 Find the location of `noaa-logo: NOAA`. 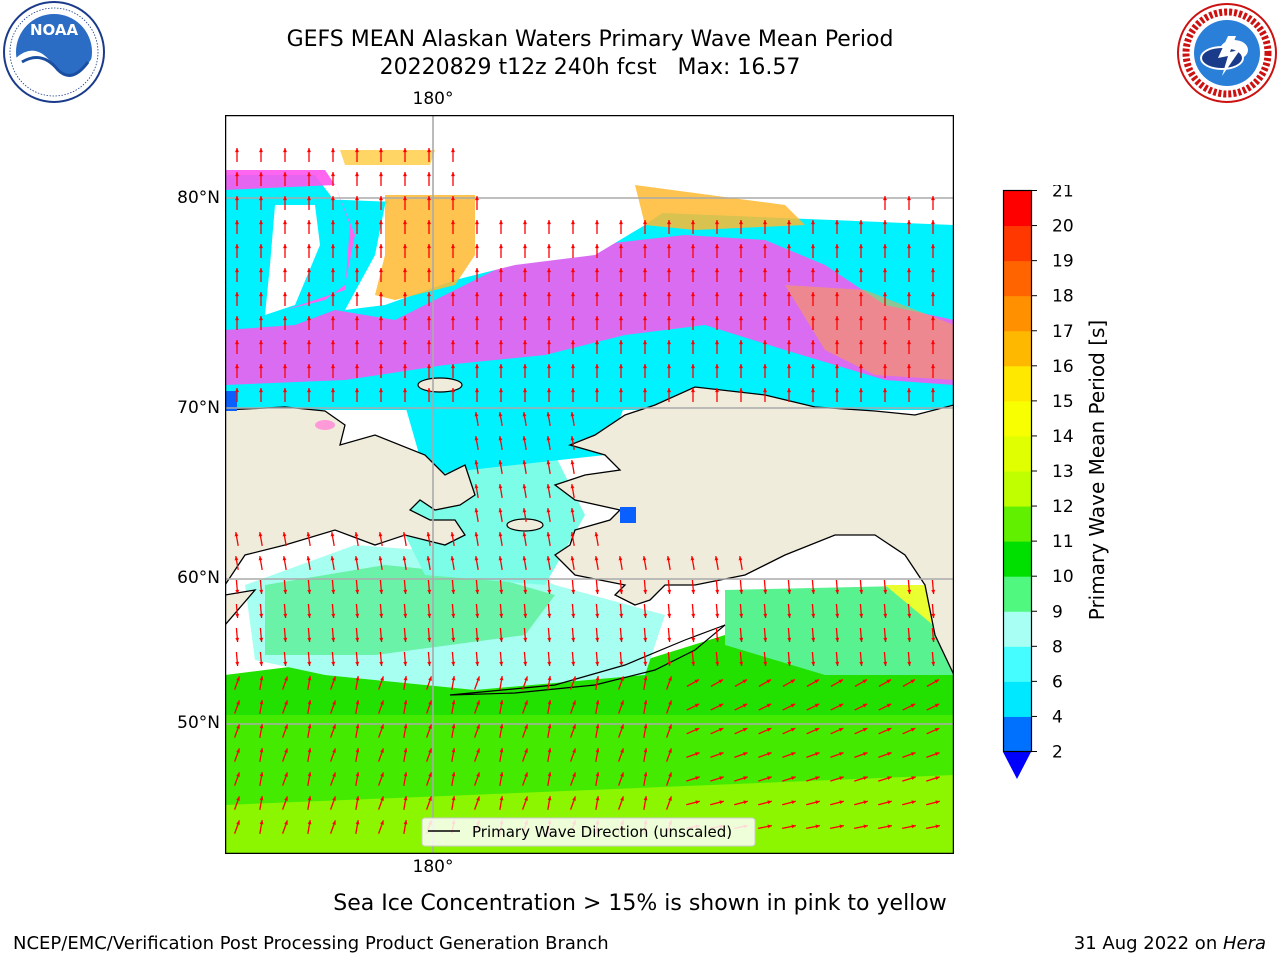

noaa-logo: NOAA is located at coordinates (54, 52).